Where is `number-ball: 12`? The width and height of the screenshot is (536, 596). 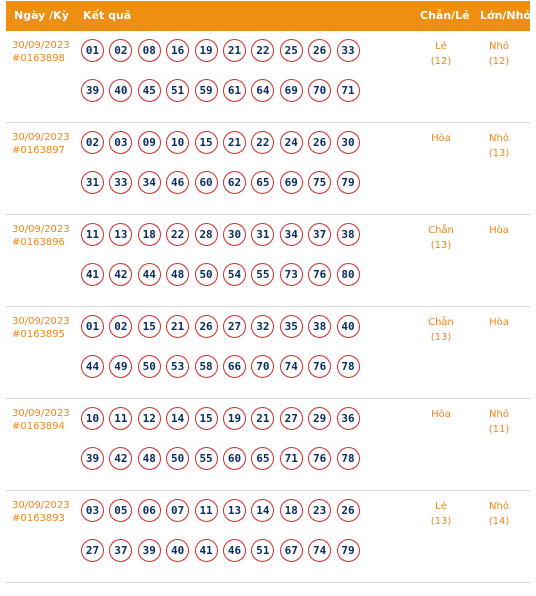 number-ball: 12 is located at coordinates (149, 418).